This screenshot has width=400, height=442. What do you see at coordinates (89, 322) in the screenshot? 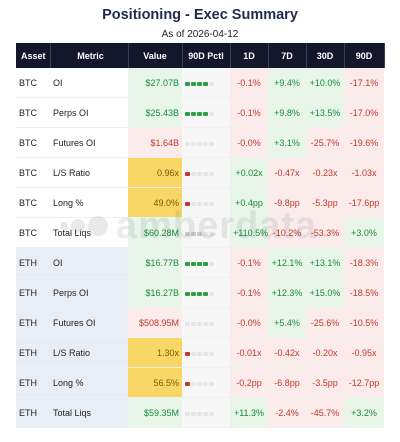
I see `metric-cell: Futures OI` at bounding box center [89, 322].